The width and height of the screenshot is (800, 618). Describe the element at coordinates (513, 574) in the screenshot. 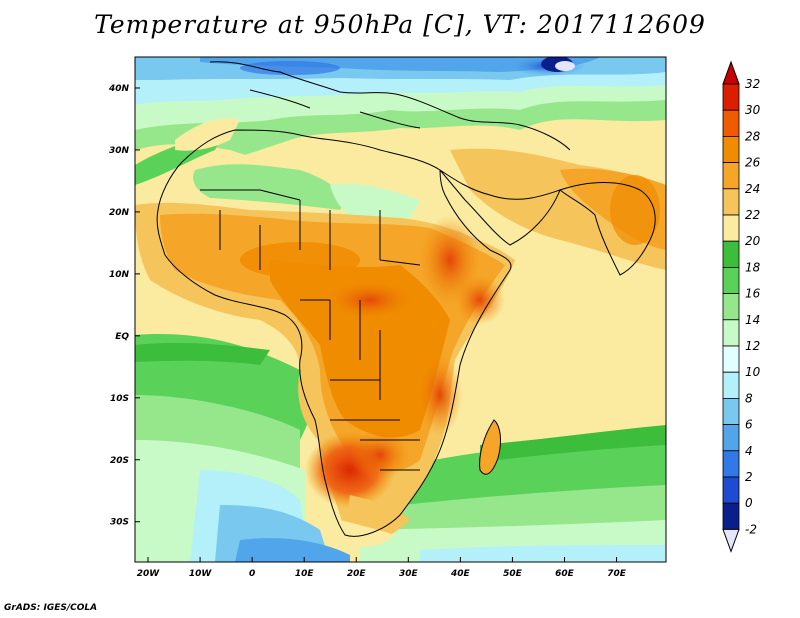

I see `lon-label: 50E` at that location.